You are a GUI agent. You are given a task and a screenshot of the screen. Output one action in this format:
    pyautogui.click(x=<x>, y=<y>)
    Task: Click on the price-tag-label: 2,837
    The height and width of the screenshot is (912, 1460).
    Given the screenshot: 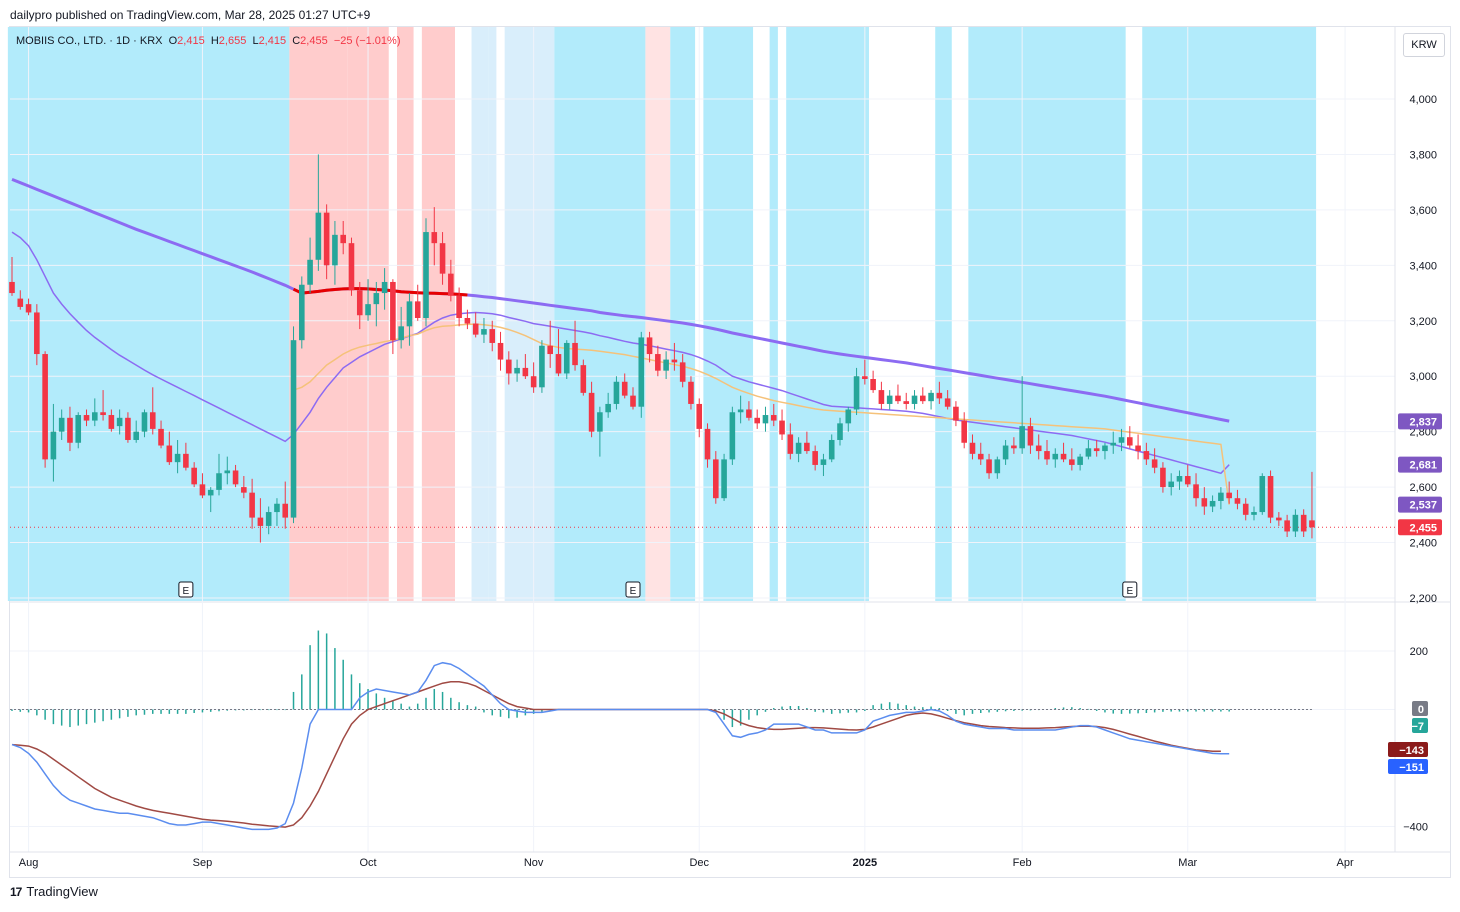 What is the action you would take?
    pyautogui.click(x=1423, y=422)
    